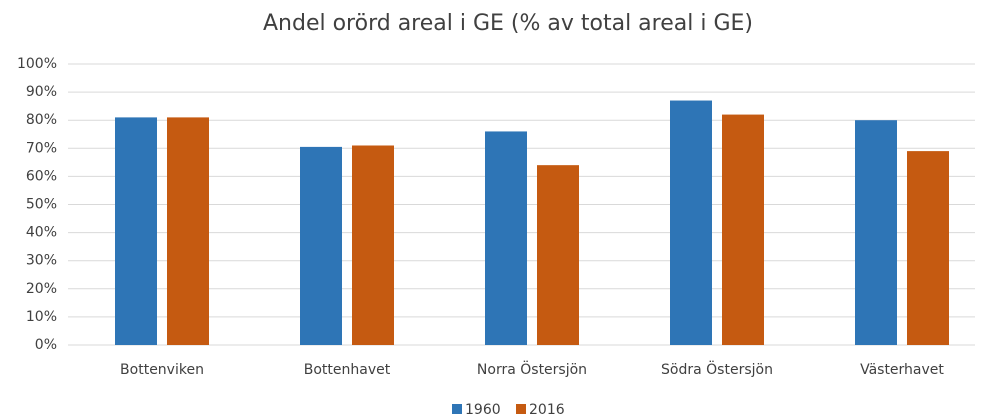  I want to click on legend-label: 1960, so click(483, 410).